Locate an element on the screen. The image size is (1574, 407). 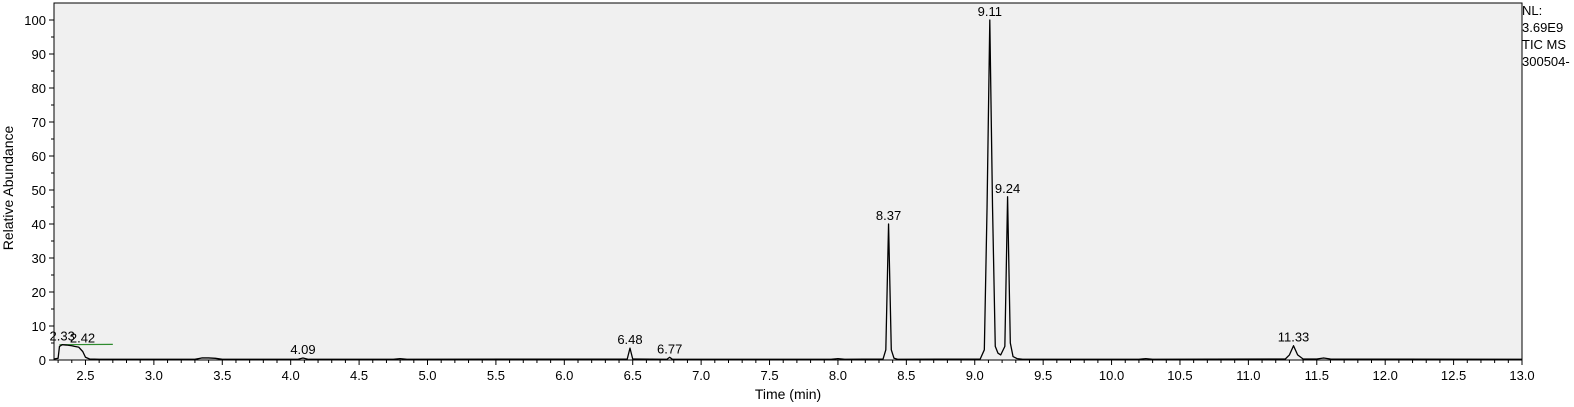
scan-filter: TIC MS is located at coordinates (1544, 44).